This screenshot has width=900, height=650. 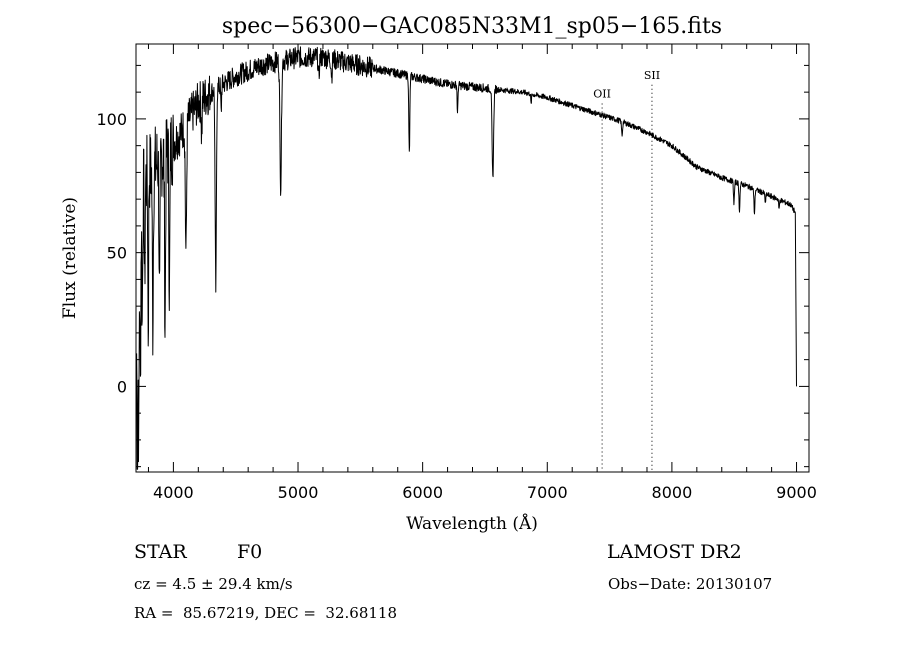 I want to click on x-tick-label: 6000, so click(x=422, y=492).